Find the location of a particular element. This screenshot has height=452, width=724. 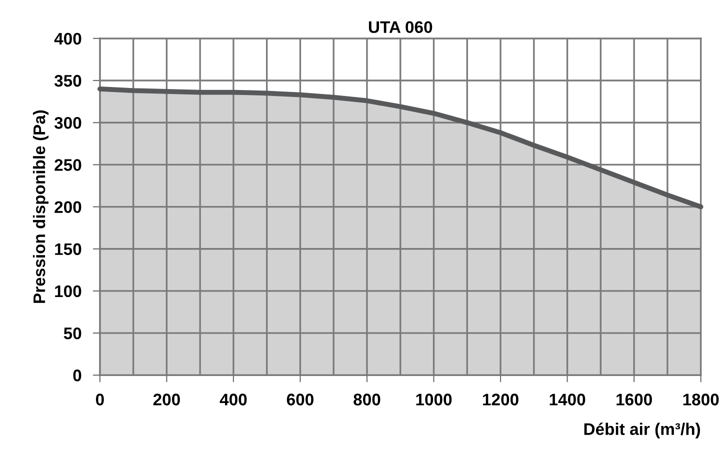

y-tick-label: 250 is located at coordinates (68, 165).